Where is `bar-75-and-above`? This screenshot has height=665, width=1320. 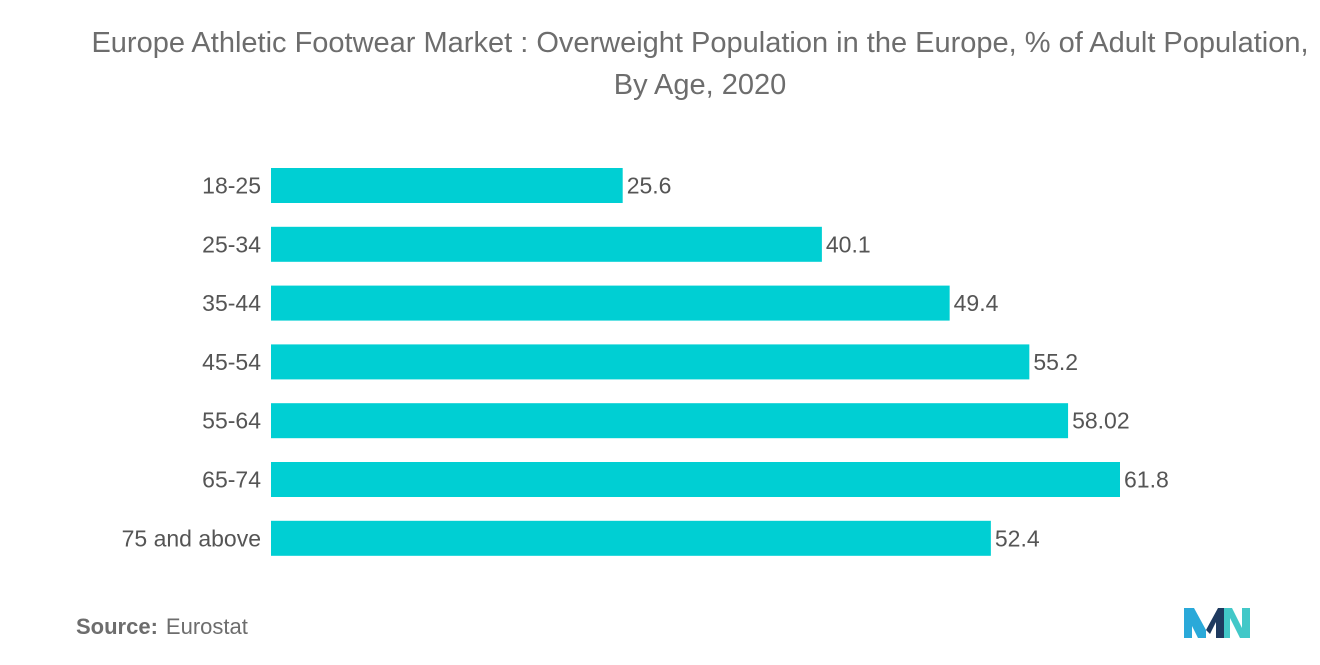
bar-75-and-above is located at coordinates (631, 538).